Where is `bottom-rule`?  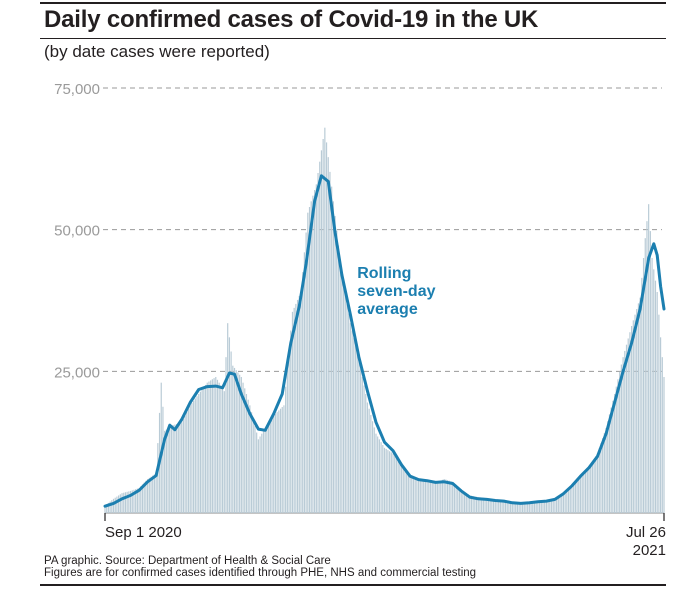
bottom-rule is located at coordinates (353, 585).